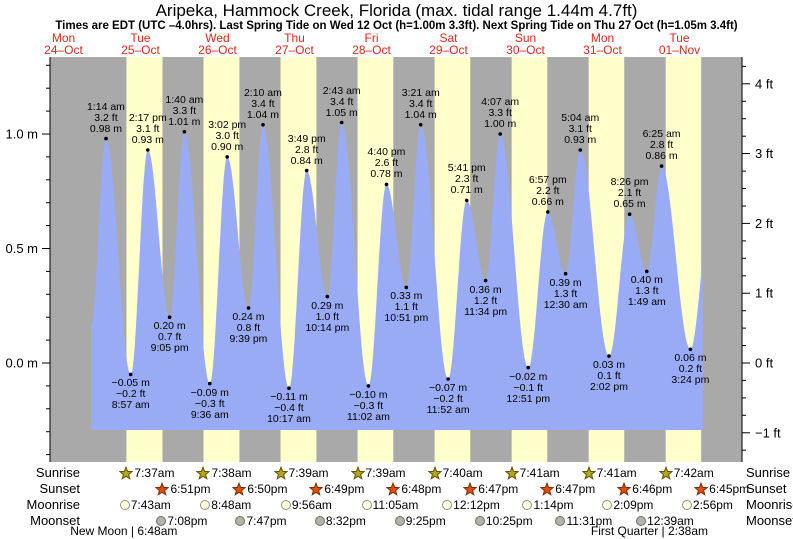  Describe the element at coordinates (525, 44) in the screenshot. I see `day-label: Sun 30–Oct` at that location.